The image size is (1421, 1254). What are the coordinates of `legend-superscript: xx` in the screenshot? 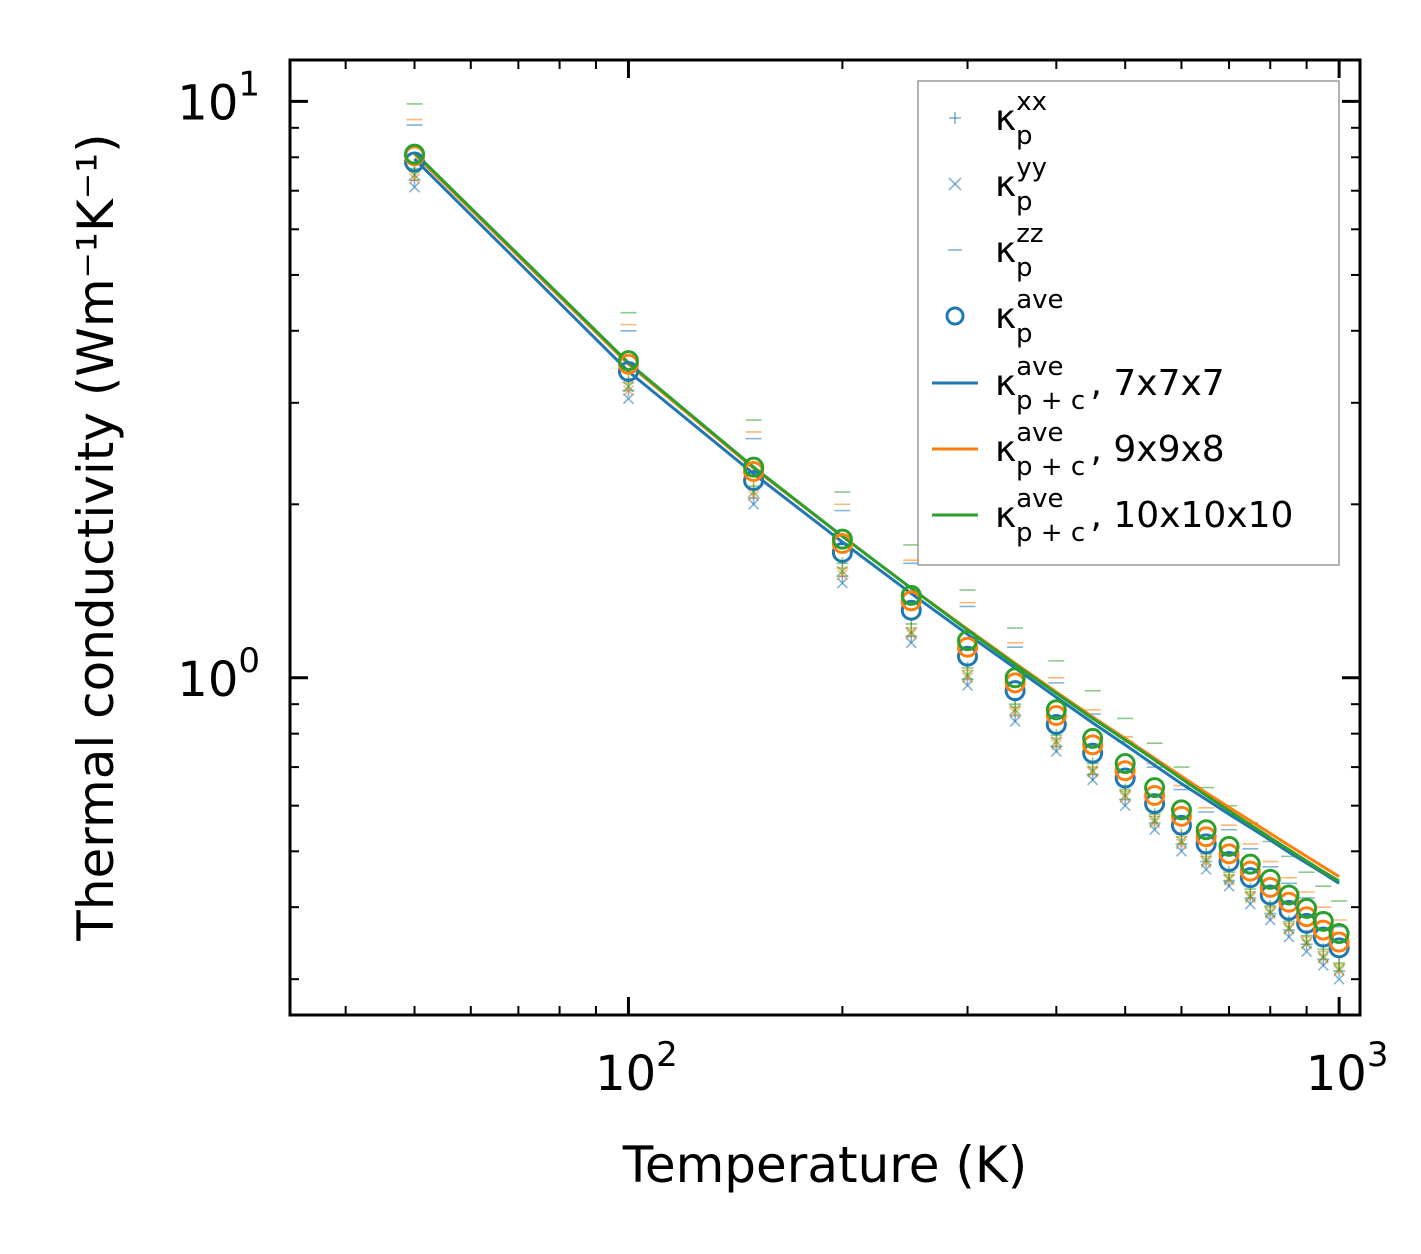 It's located at (1031, 102).